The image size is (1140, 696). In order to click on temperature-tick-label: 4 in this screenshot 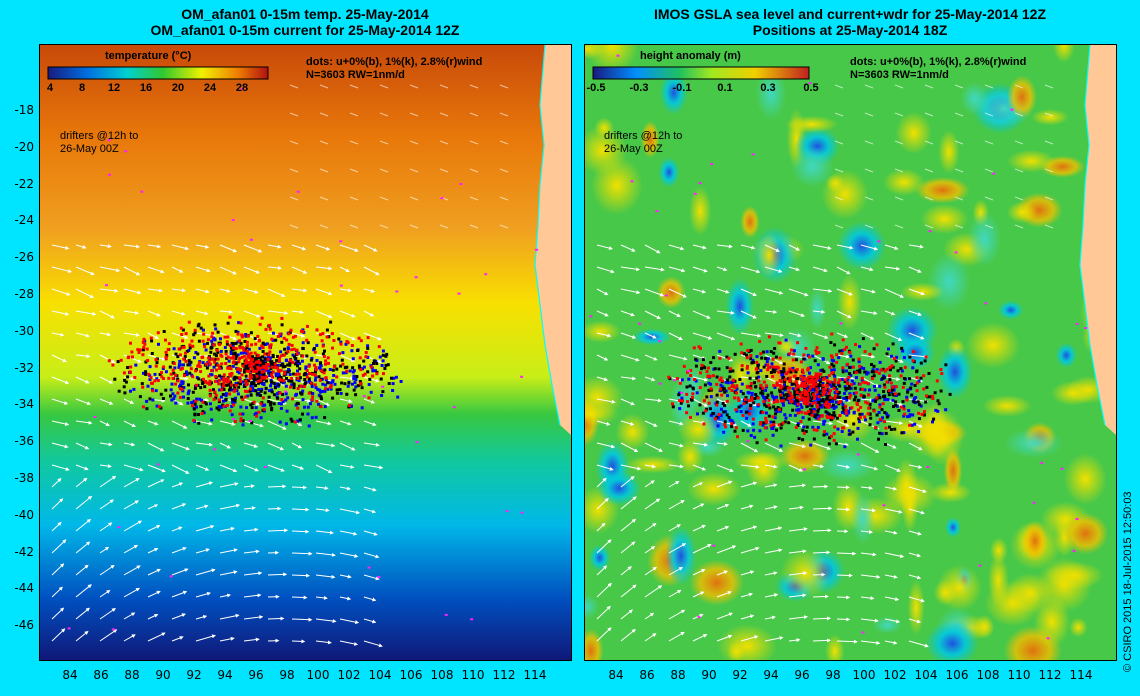, I will do `click(50, 88)`.